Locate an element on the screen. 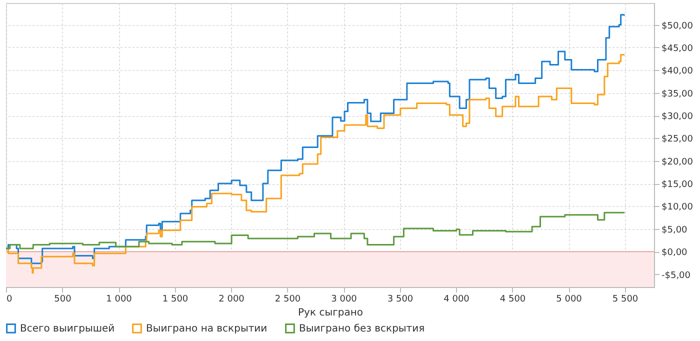  y-tick-label: $35,00 is located at coordinates (678, 94).